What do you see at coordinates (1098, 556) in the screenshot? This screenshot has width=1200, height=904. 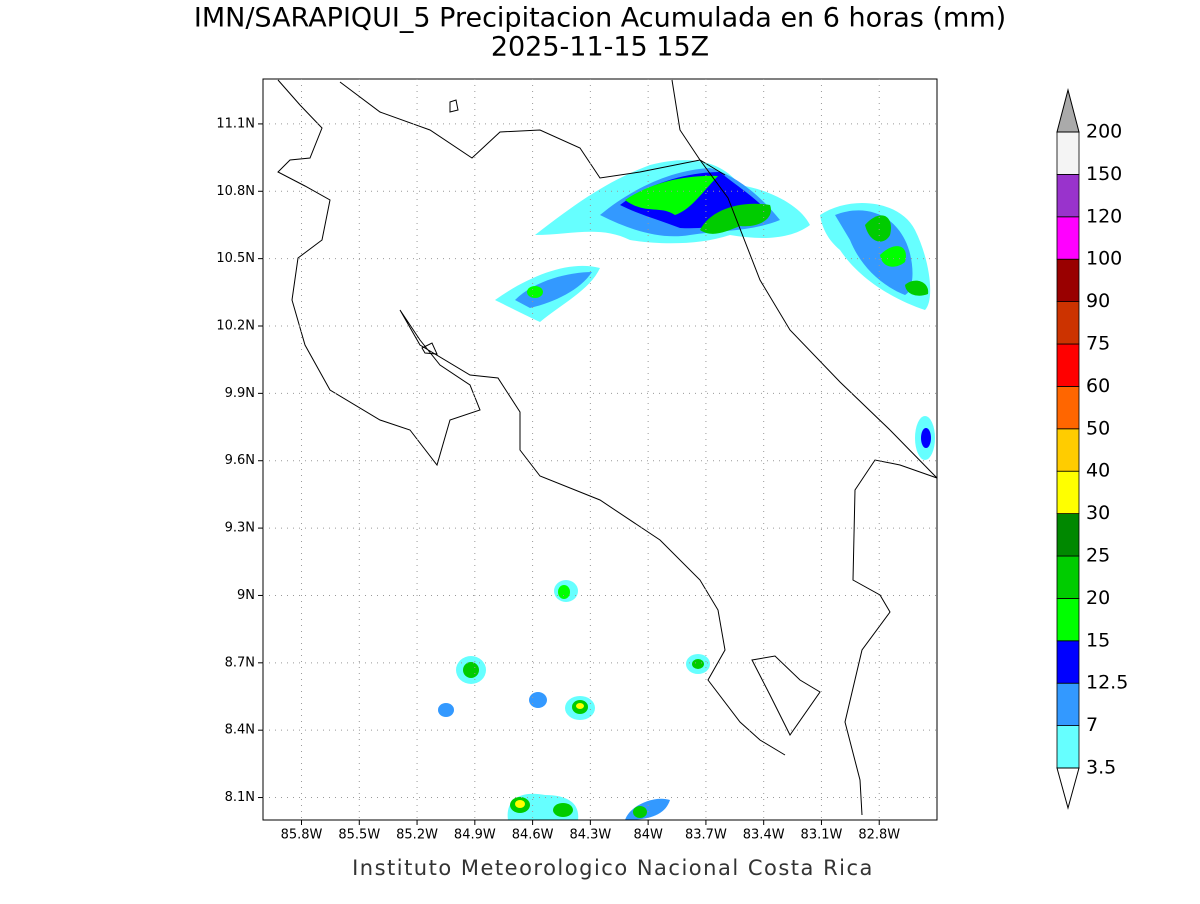 I see `colorbar-label: 25` at bounding box center [1098, 556].